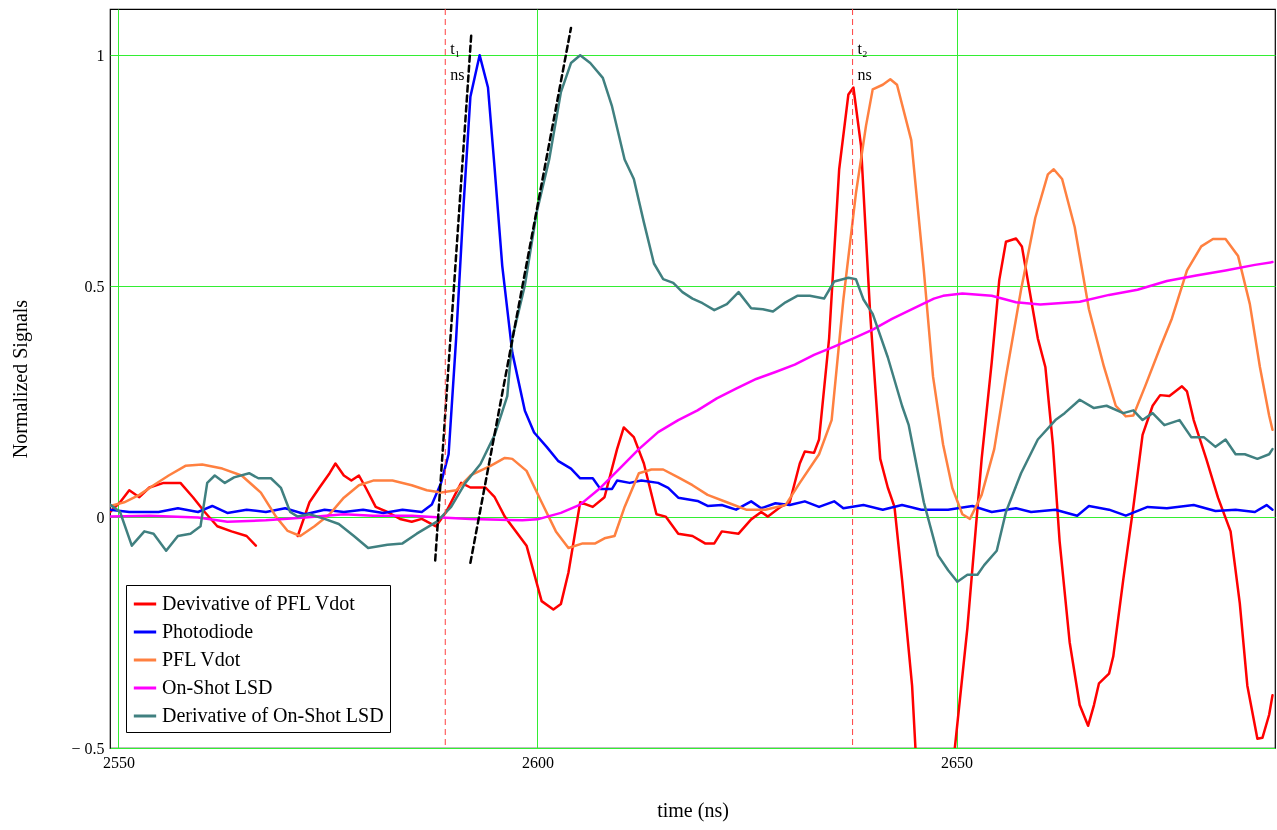  What do you see at coordinates (217, 687) in the screenshot?
I see `legend-label: On-Shot LSD` at bounding box center [217, 687].